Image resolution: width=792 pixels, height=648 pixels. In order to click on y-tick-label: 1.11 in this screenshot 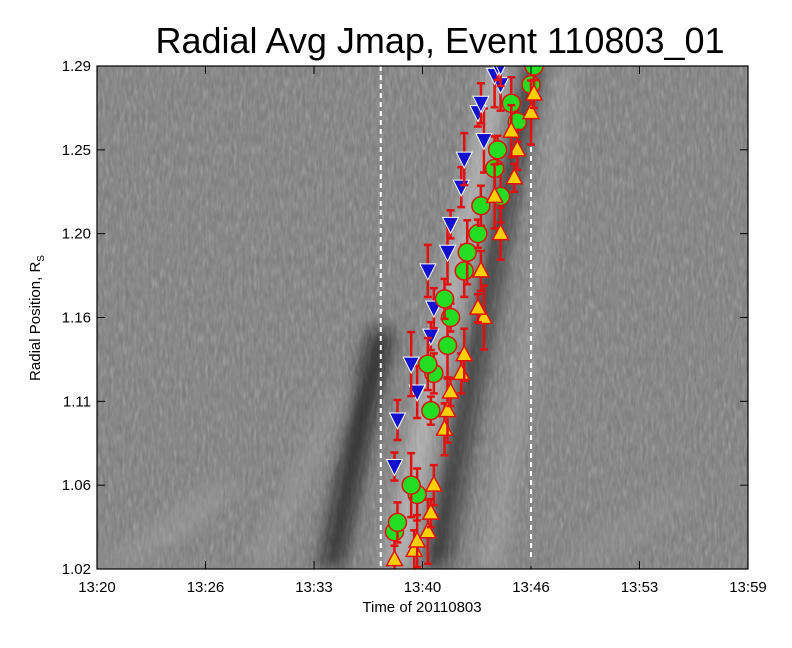, I will do `click(77, 401)`.